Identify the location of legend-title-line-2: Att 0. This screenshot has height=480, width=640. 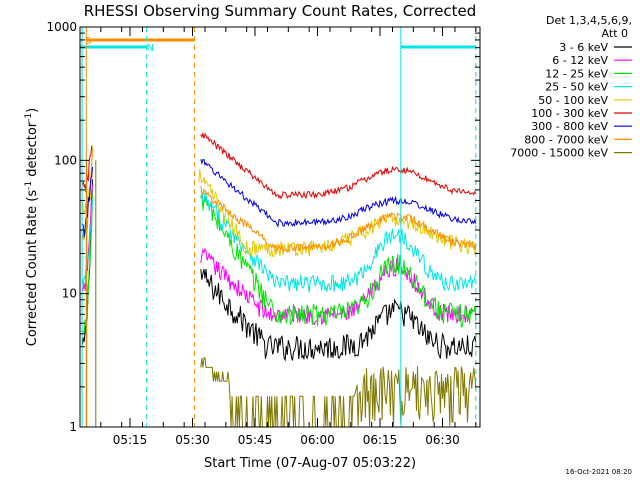
(615, 33).